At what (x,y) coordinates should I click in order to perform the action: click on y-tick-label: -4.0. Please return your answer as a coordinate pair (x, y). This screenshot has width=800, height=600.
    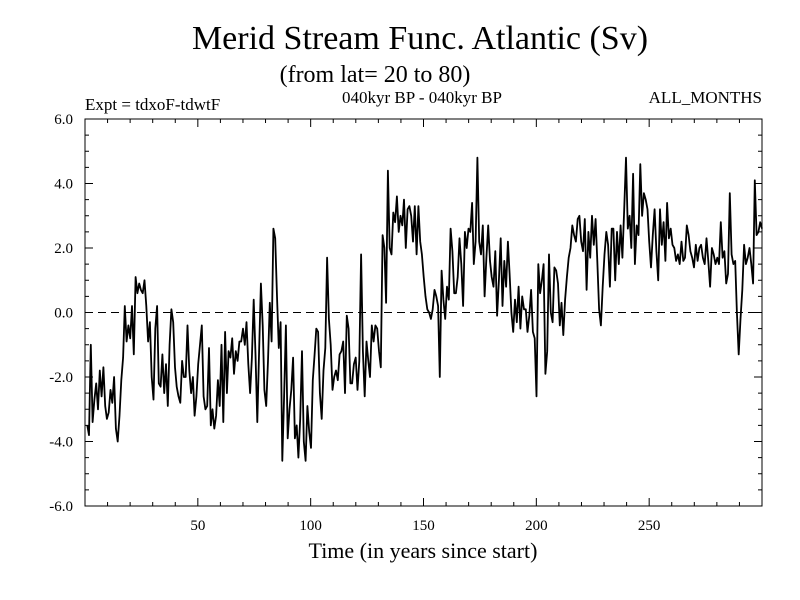
    Looking at the image, I should click on (61, 443).